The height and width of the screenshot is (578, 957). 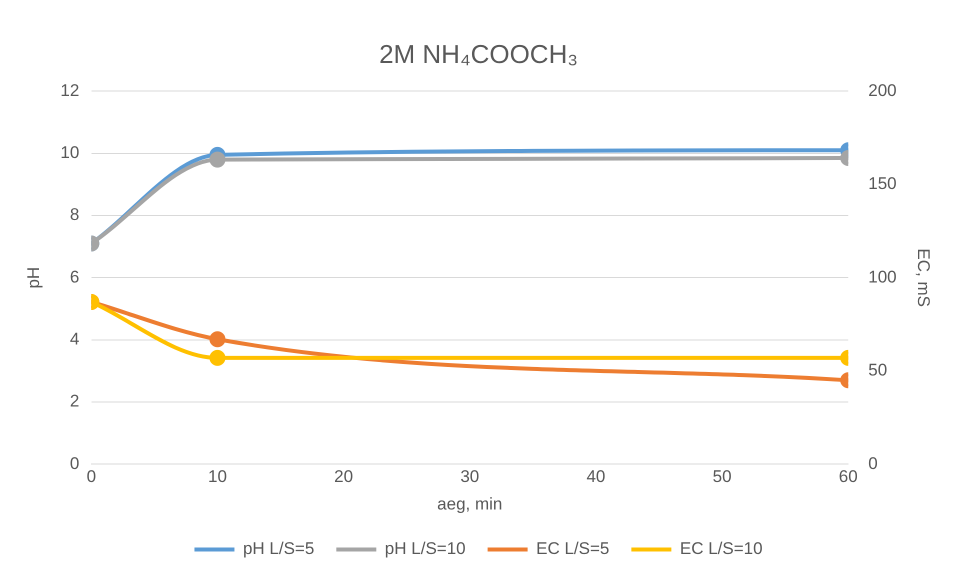 What do you see at coordinates (469, 504) in the screenshot?
I see `x-axis-title: aeg, min` at bounding box center [469, 504].